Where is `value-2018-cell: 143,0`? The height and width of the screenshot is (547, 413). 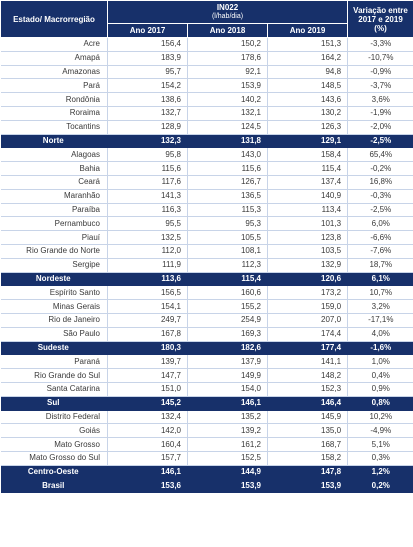 value-2018-cell: 143,0 is located at coordinates (227, 155).